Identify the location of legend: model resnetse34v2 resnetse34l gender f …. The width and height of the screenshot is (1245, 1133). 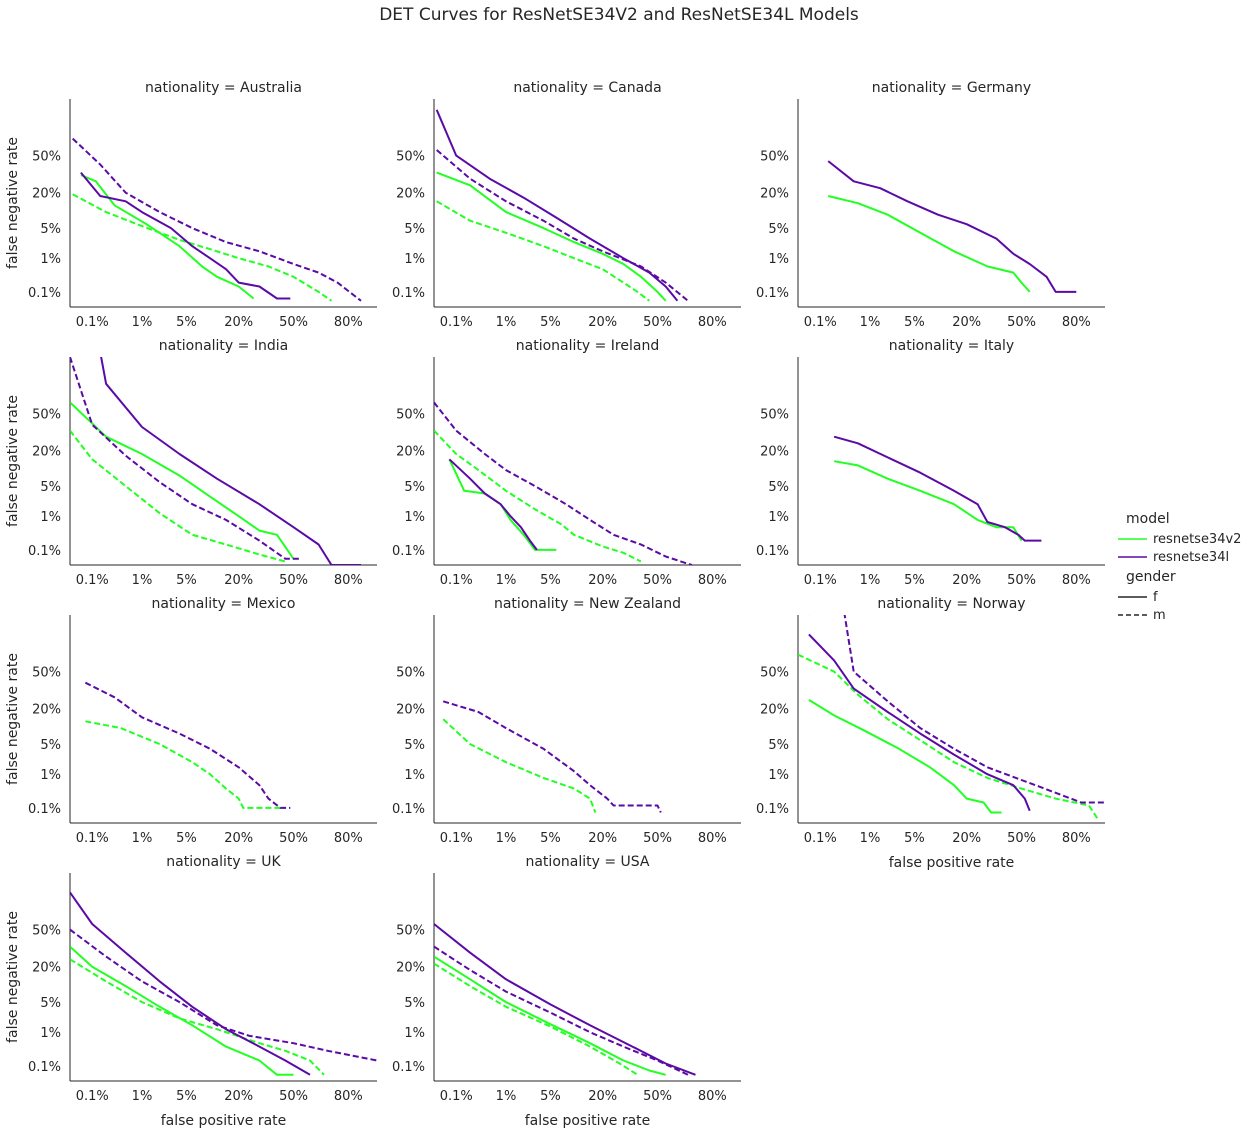
(1179, 567).